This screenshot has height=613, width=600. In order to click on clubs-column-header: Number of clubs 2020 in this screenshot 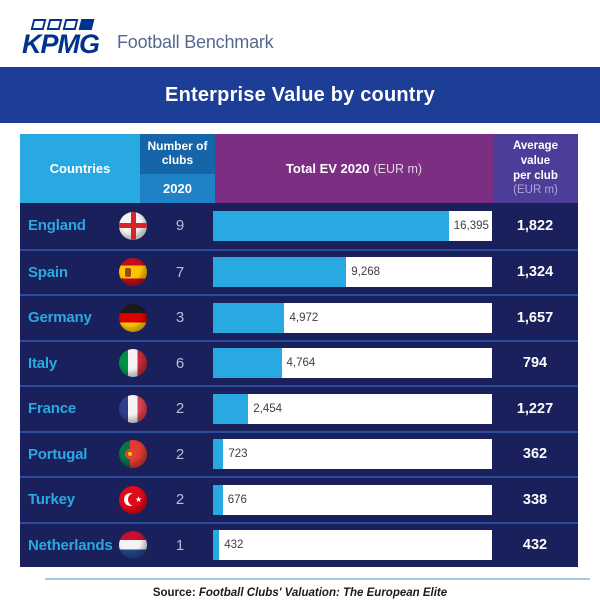, I will do `click(177, 168)`.